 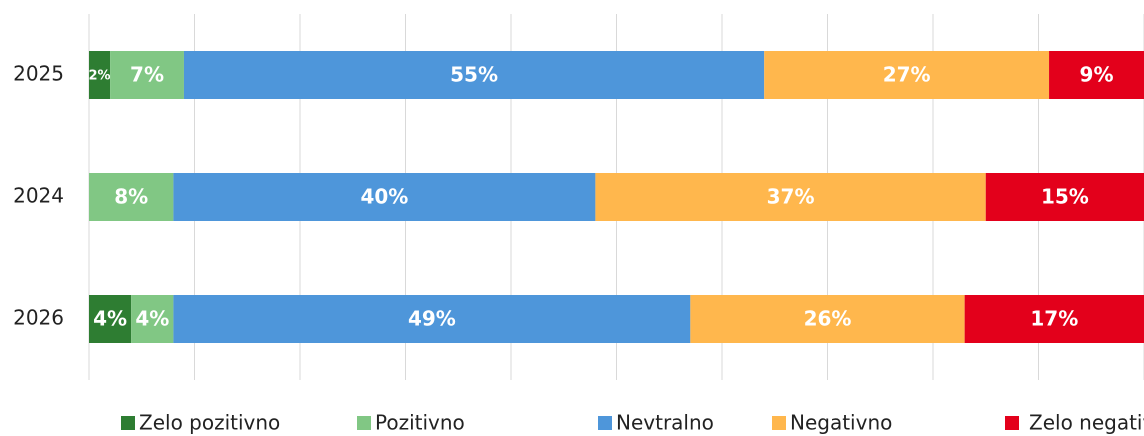 What do you see at coordinates (841, 423) in the screenshot?
I see `legend-label: Negativno` at bounding box center [841, 423].